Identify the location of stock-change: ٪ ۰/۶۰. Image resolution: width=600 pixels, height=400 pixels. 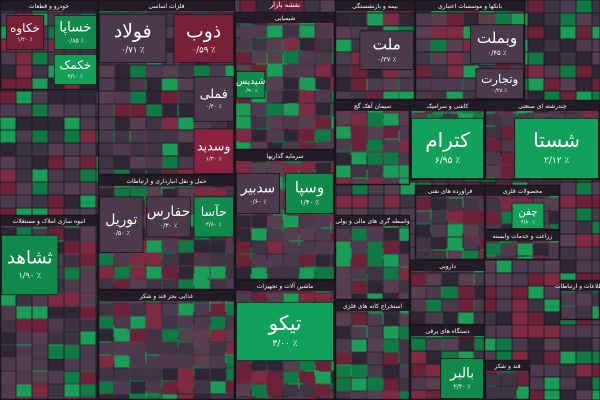
(257, 202).